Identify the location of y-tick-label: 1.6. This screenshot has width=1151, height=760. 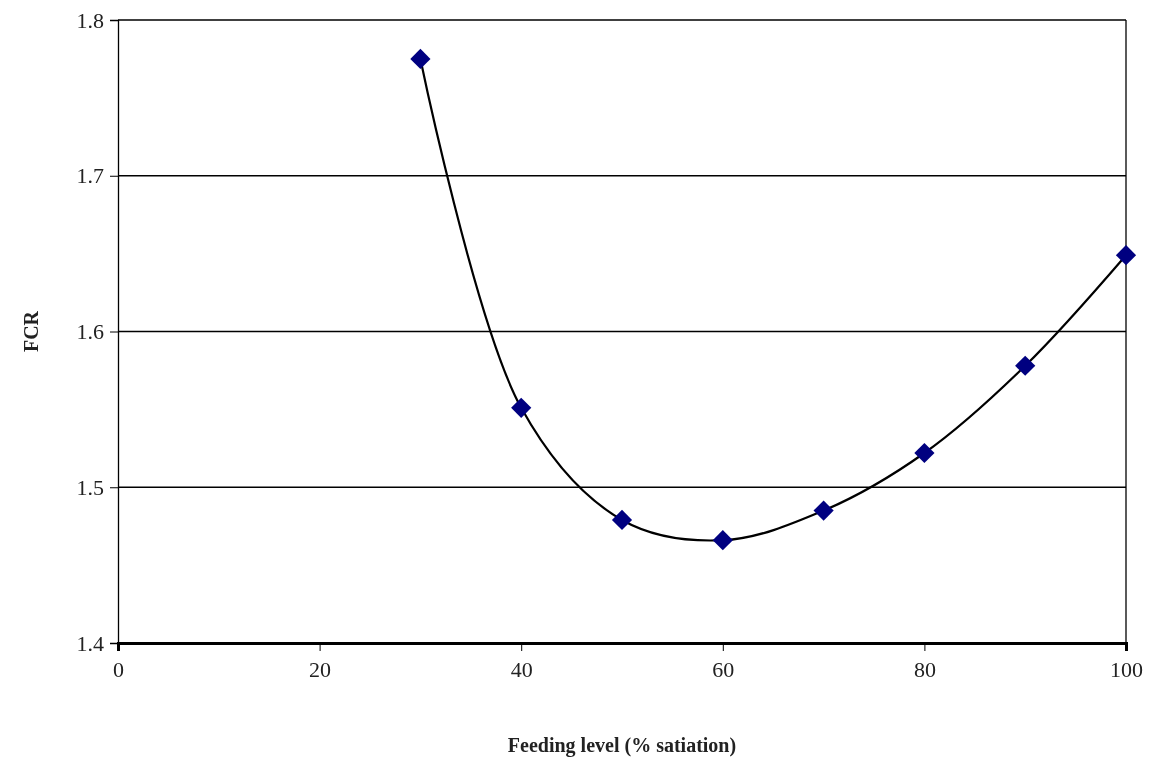
(90, 332).